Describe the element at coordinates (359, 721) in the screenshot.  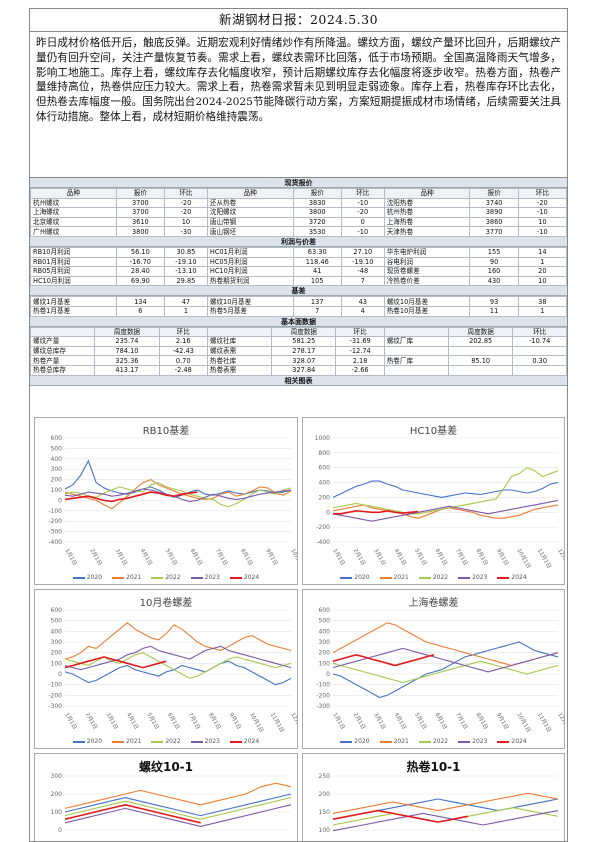
I see `x-tick-label: 2月1日` at that location.